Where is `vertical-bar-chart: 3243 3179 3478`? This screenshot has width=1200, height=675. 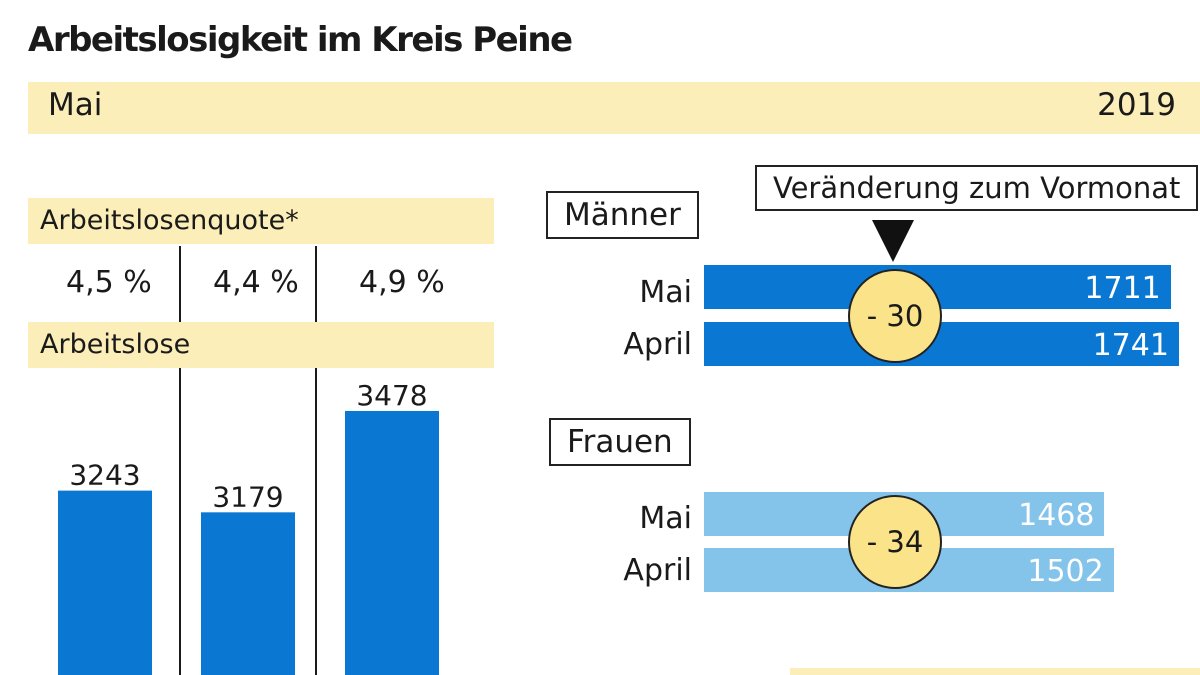 vertical-bar-chart: 3243 3179 3478 is located at coordinates (248, 527).